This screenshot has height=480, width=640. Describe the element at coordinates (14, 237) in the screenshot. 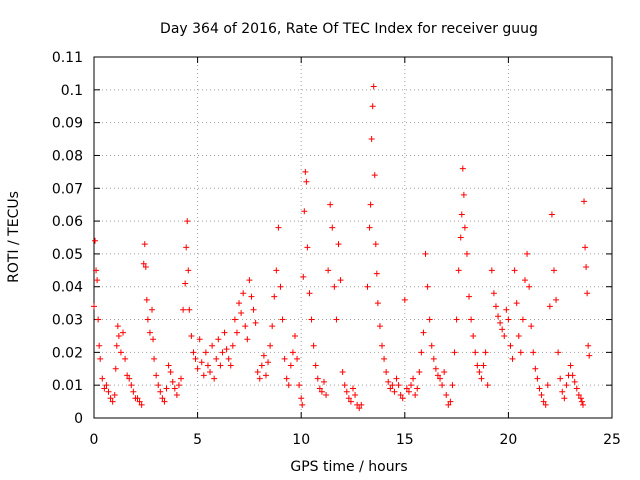

I see `y-axis-label: ROTI / TECUs` at that location.